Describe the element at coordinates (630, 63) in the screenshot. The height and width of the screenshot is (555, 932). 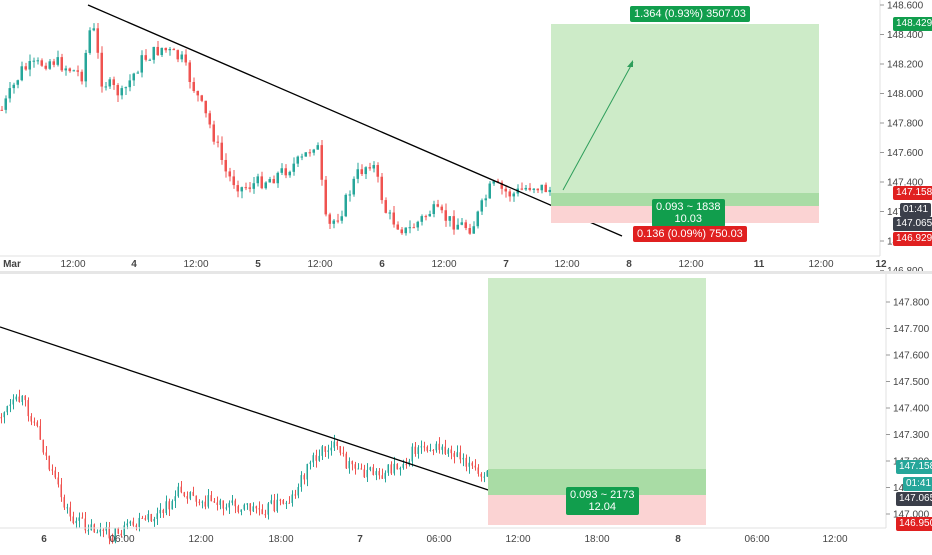
I see `top-arrow-head` at that location.